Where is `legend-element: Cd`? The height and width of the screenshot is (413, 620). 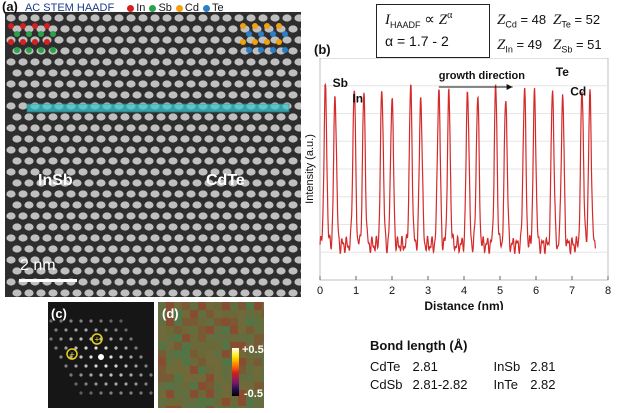 legend-element: Cd is located at coordinates (191, 8).